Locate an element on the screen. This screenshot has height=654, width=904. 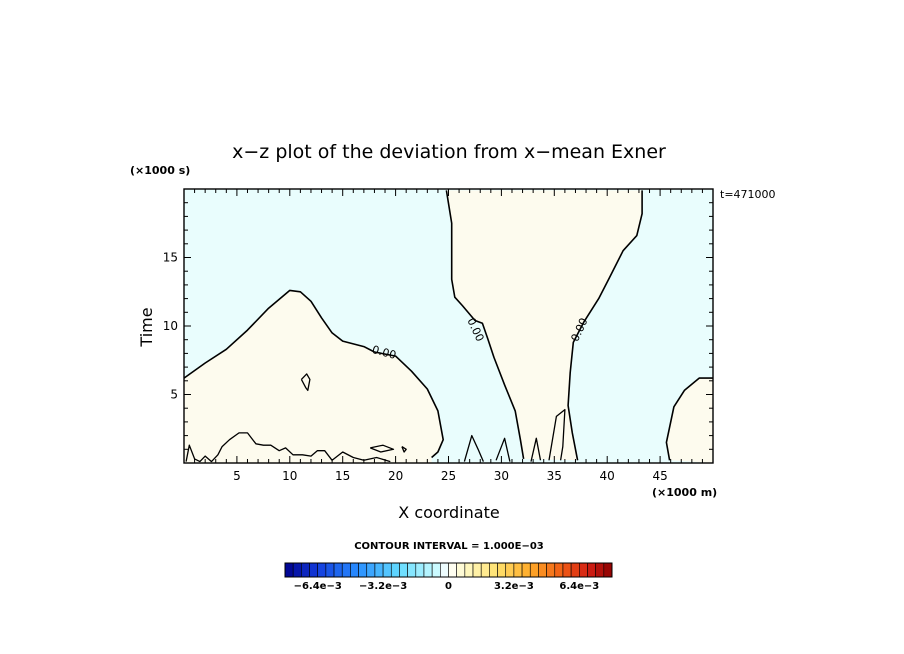
x-tick-label: 45 is located at coordinates (659, 476).